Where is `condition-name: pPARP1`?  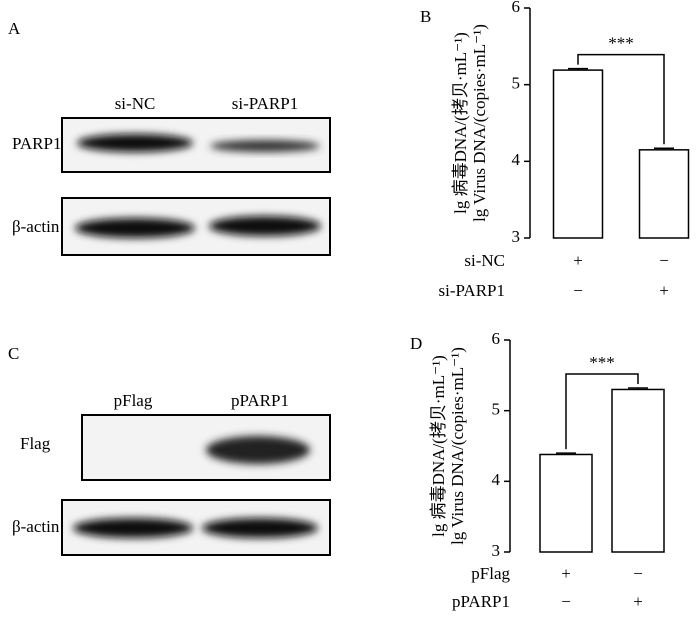
condition-name: pPARP1 is located at coordinates (481, 601).